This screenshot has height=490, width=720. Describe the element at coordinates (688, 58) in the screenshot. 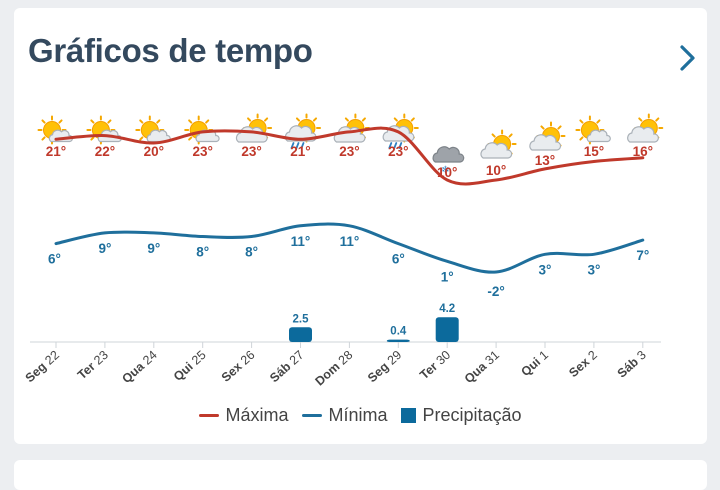

I see `chevron-right-icon` at that location.